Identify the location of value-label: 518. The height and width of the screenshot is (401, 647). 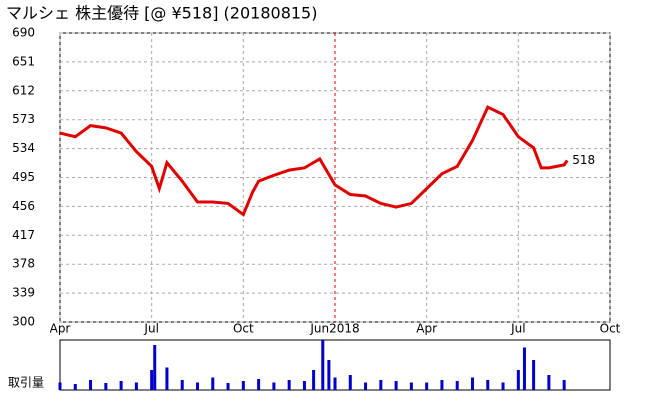
(583, 160).